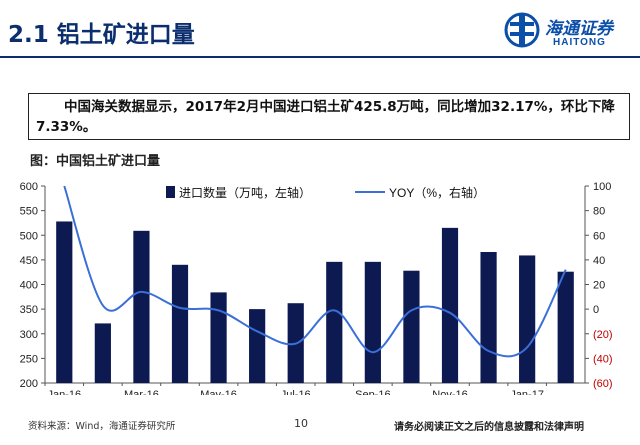 This screenshot has height=445, width=640. What do you see at coordinates (301, 423) in the screenshot?
I see `page-number: 10` at bounding box center [301, 423].